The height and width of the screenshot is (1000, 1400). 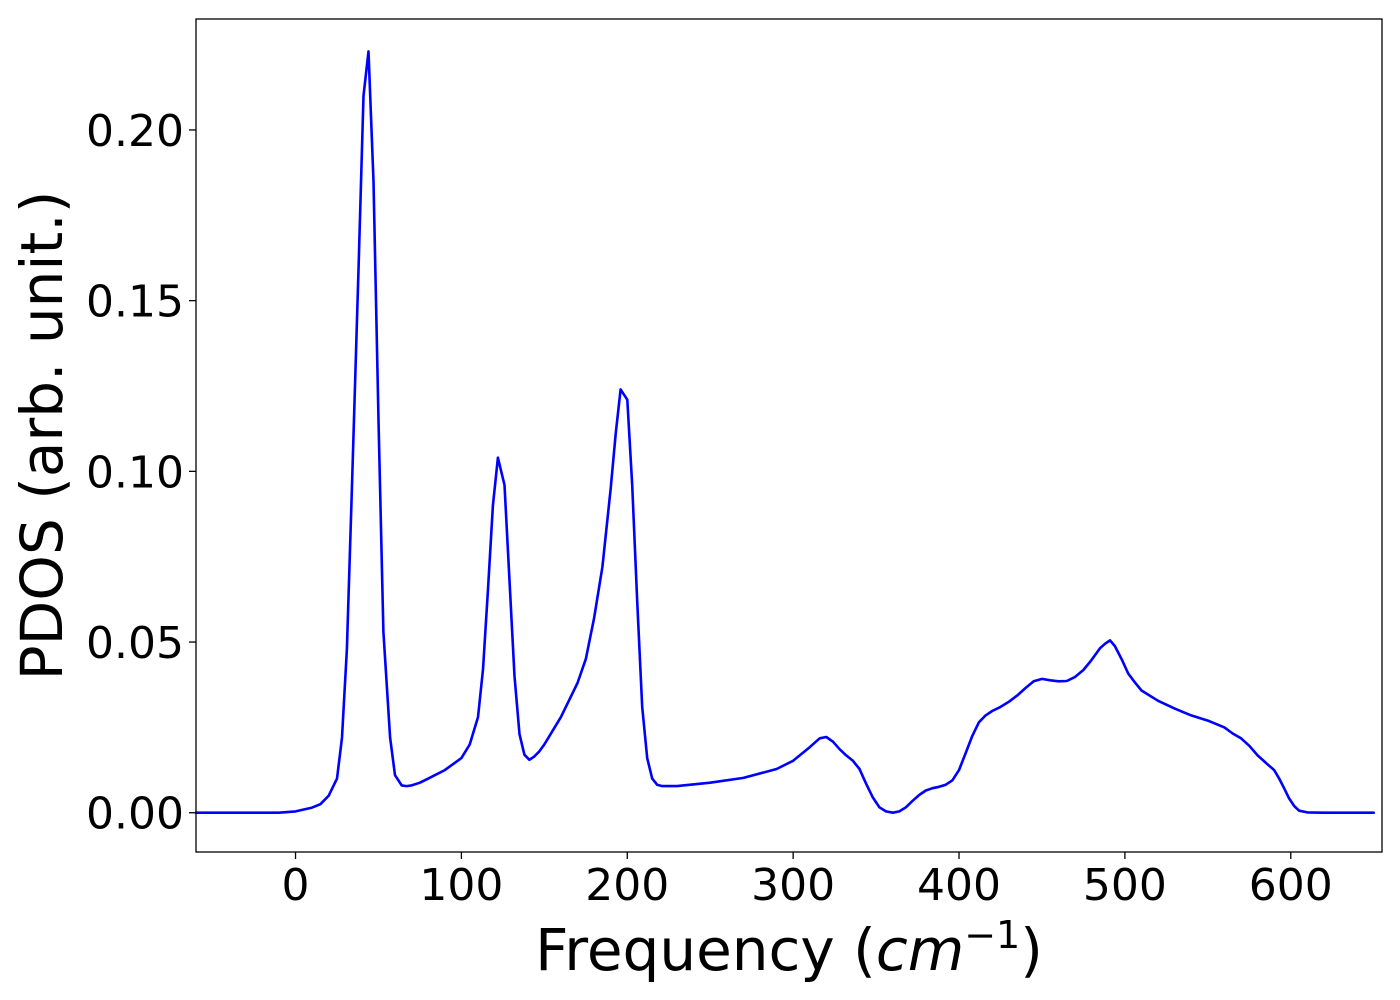 I want to click on x-tick-label: 300, so click(x=793, y=885).